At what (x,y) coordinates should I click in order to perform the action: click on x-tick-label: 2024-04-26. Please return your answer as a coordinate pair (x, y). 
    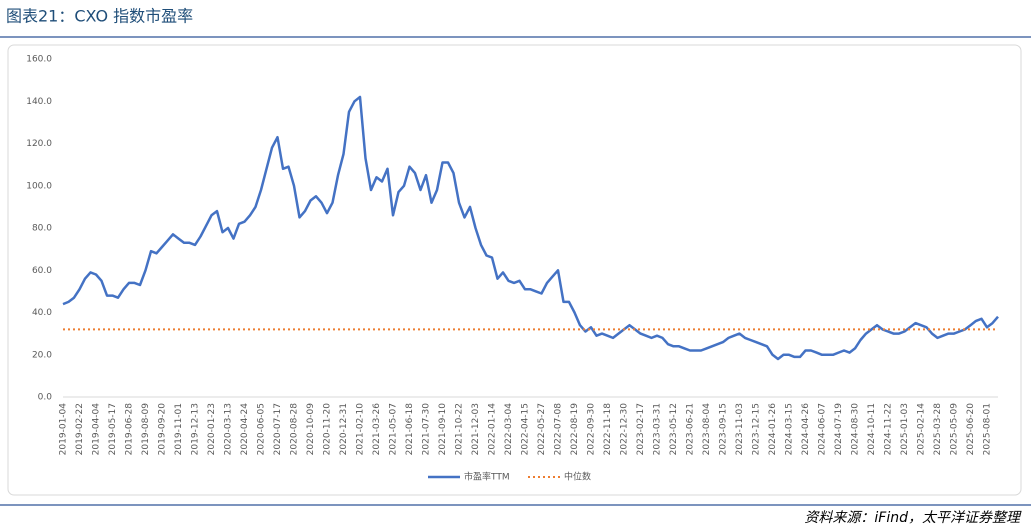
    Looking at the image, I should click on (806, 429).